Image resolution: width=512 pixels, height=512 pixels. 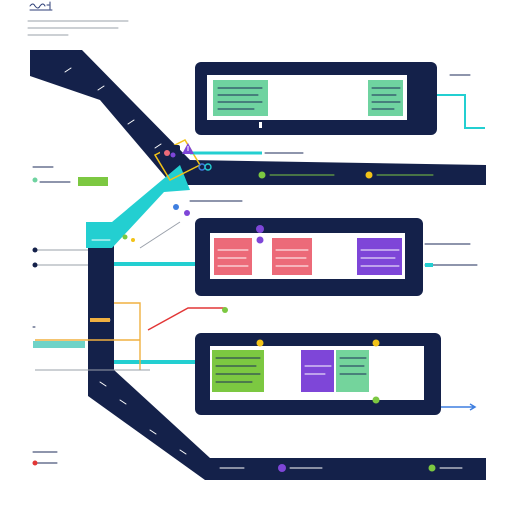 I want to click on middle-panel-purple-card, so click(x=379, y=256).